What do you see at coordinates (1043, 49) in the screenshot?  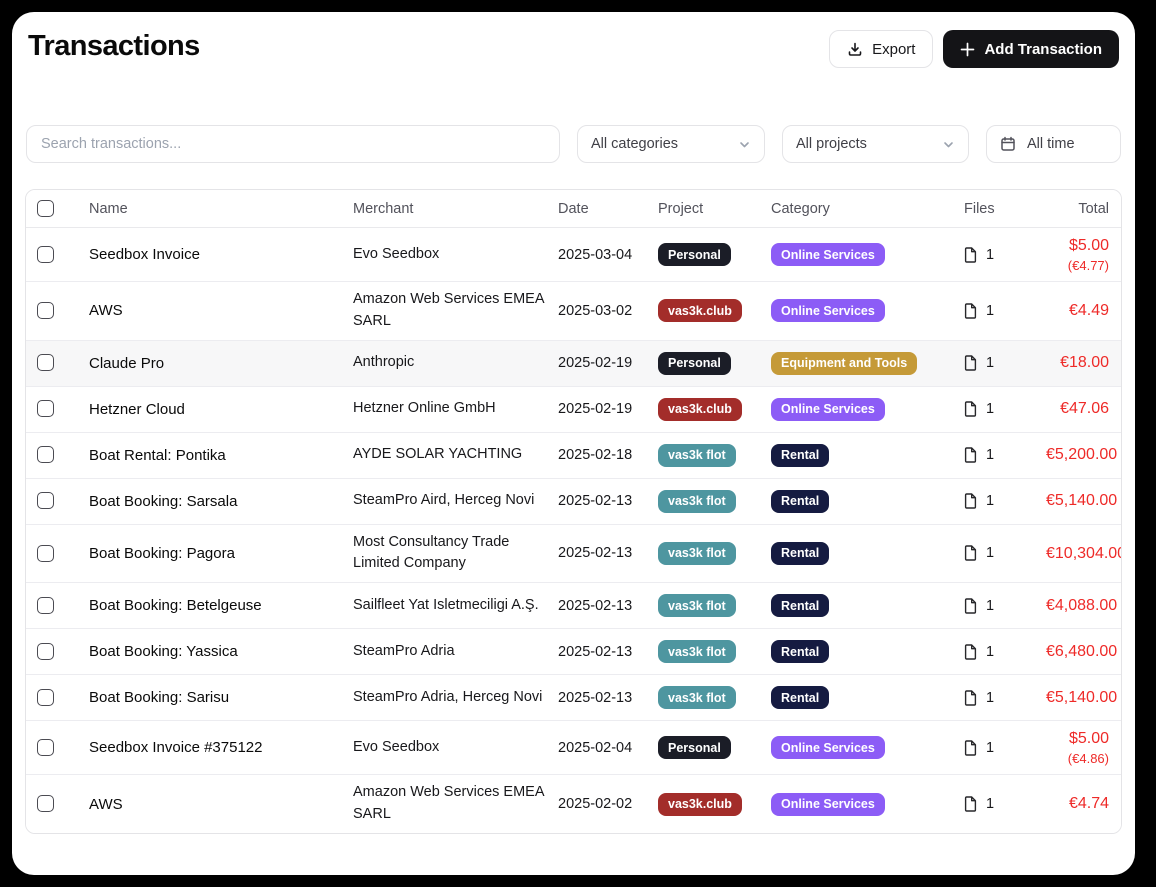 I see `add-transaction-button-label: Add Transaction` at bounding box center [1043, 49].